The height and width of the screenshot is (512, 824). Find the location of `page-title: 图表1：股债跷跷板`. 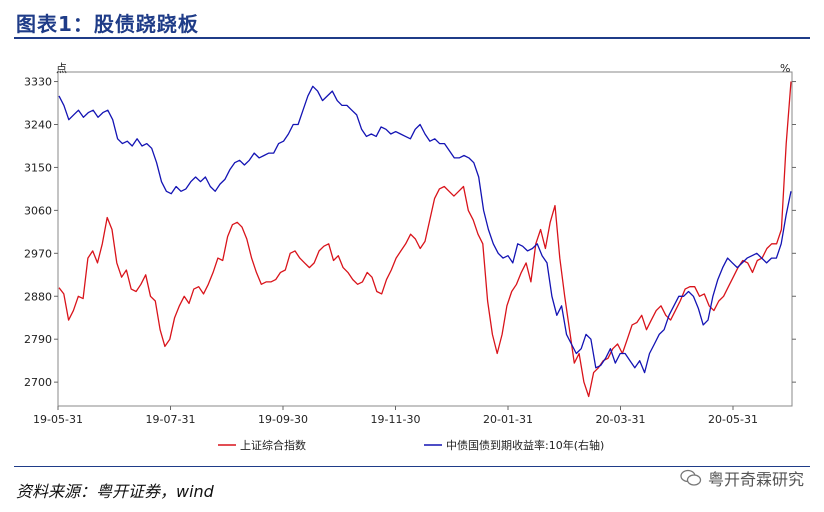

page-title: 图表1：股债跷跷板 is located at coordinates (107, 24).